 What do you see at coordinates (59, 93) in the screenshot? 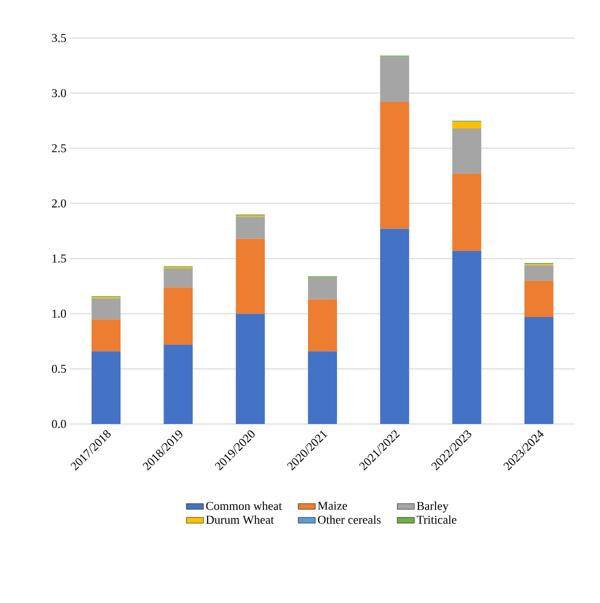
I see `y-tick-label: 3.0` at bounding box center [59, 93].